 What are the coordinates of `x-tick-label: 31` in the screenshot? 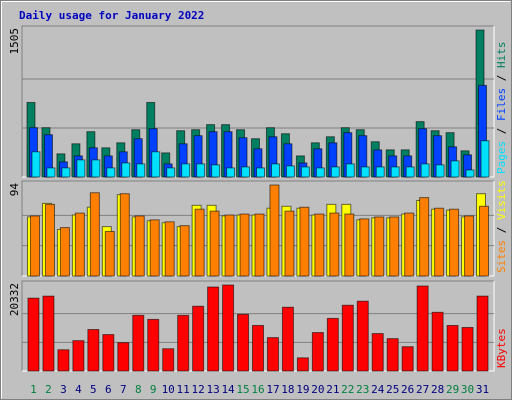 It's located at (482, 389).